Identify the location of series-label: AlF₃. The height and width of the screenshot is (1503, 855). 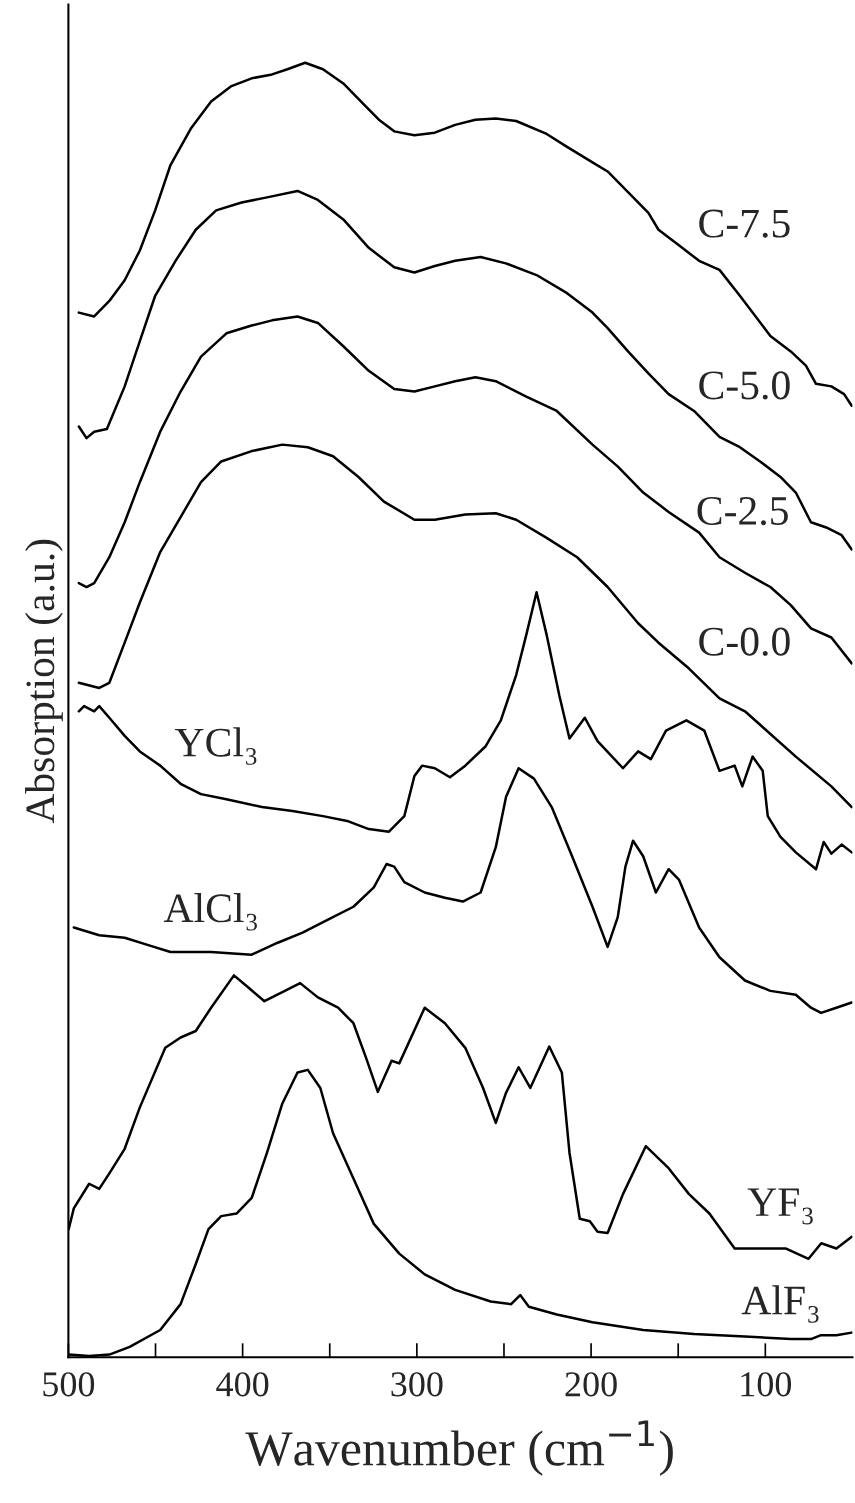
(780, 1304).